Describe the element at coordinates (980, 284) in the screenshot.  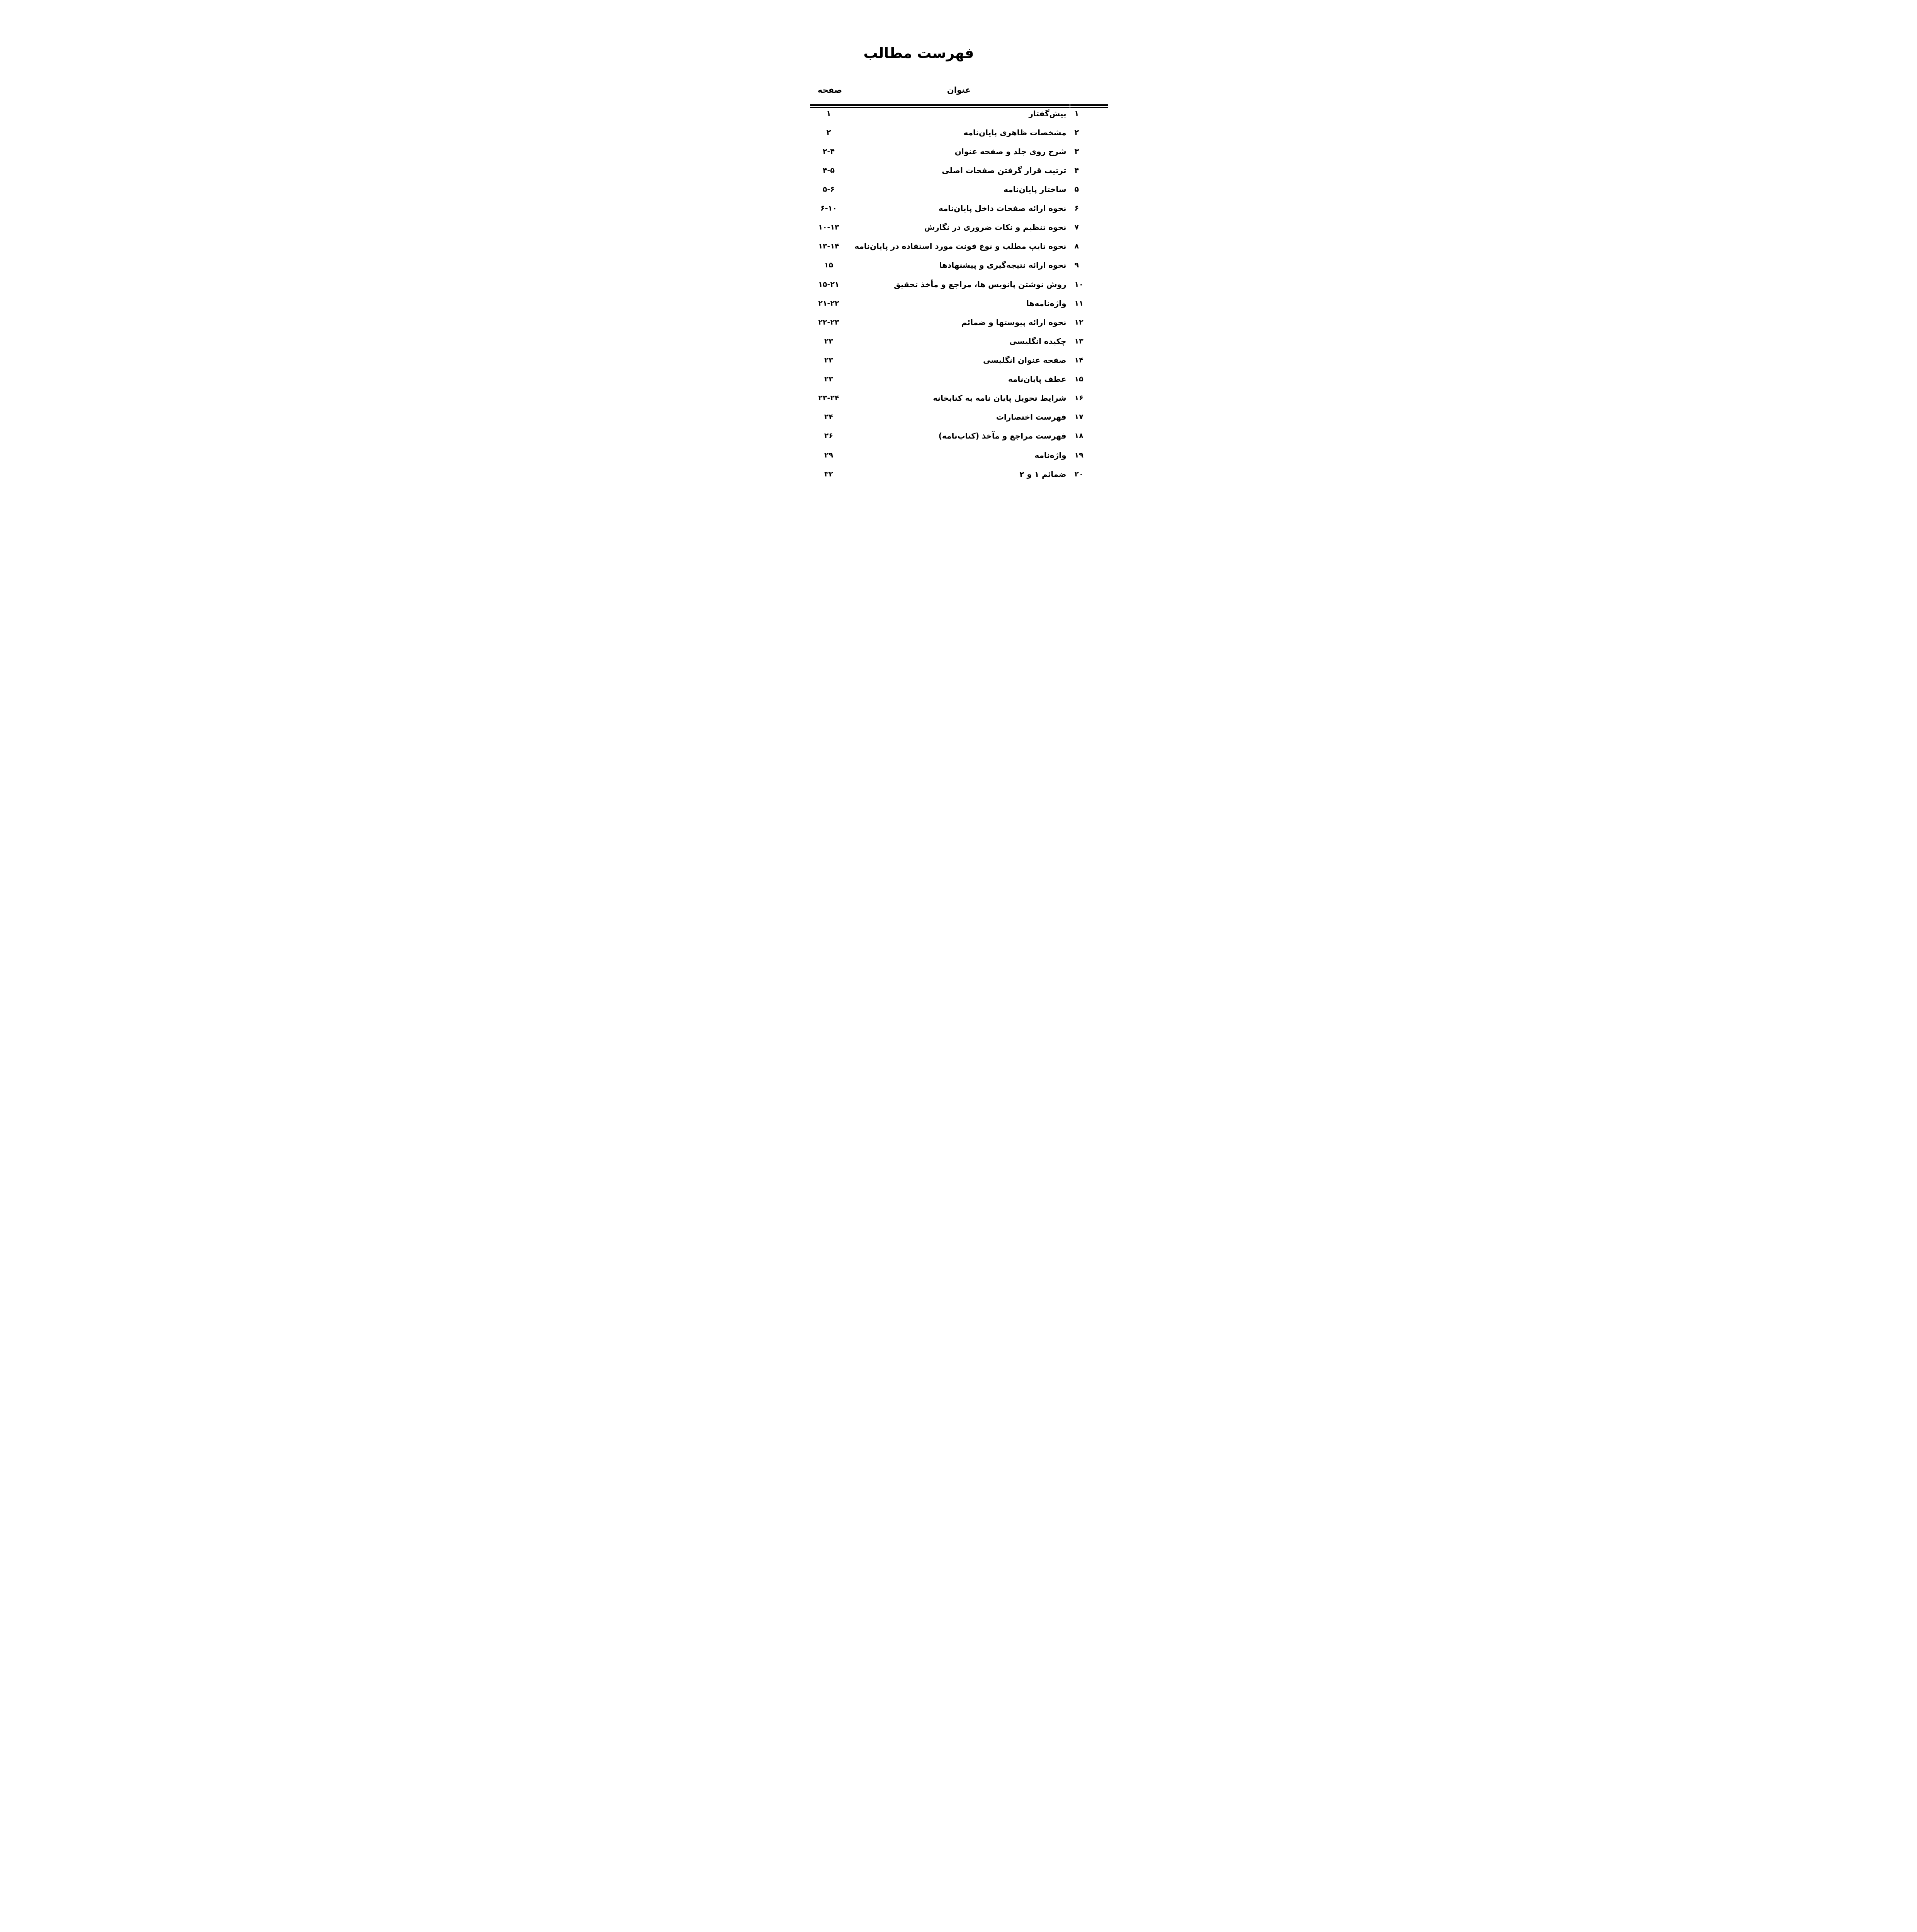
I see `entry-title: روش نوشتن پانویس ها، مراجع و مأخذ تحقیق` at that location.